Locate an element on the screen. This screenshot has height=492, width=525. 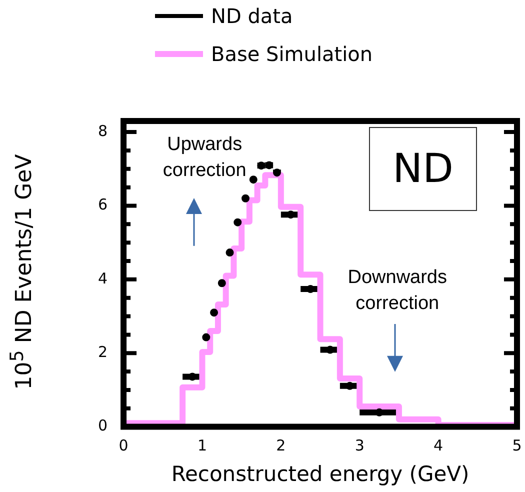
legend-label: ND data is located at coordinates (252, 16).